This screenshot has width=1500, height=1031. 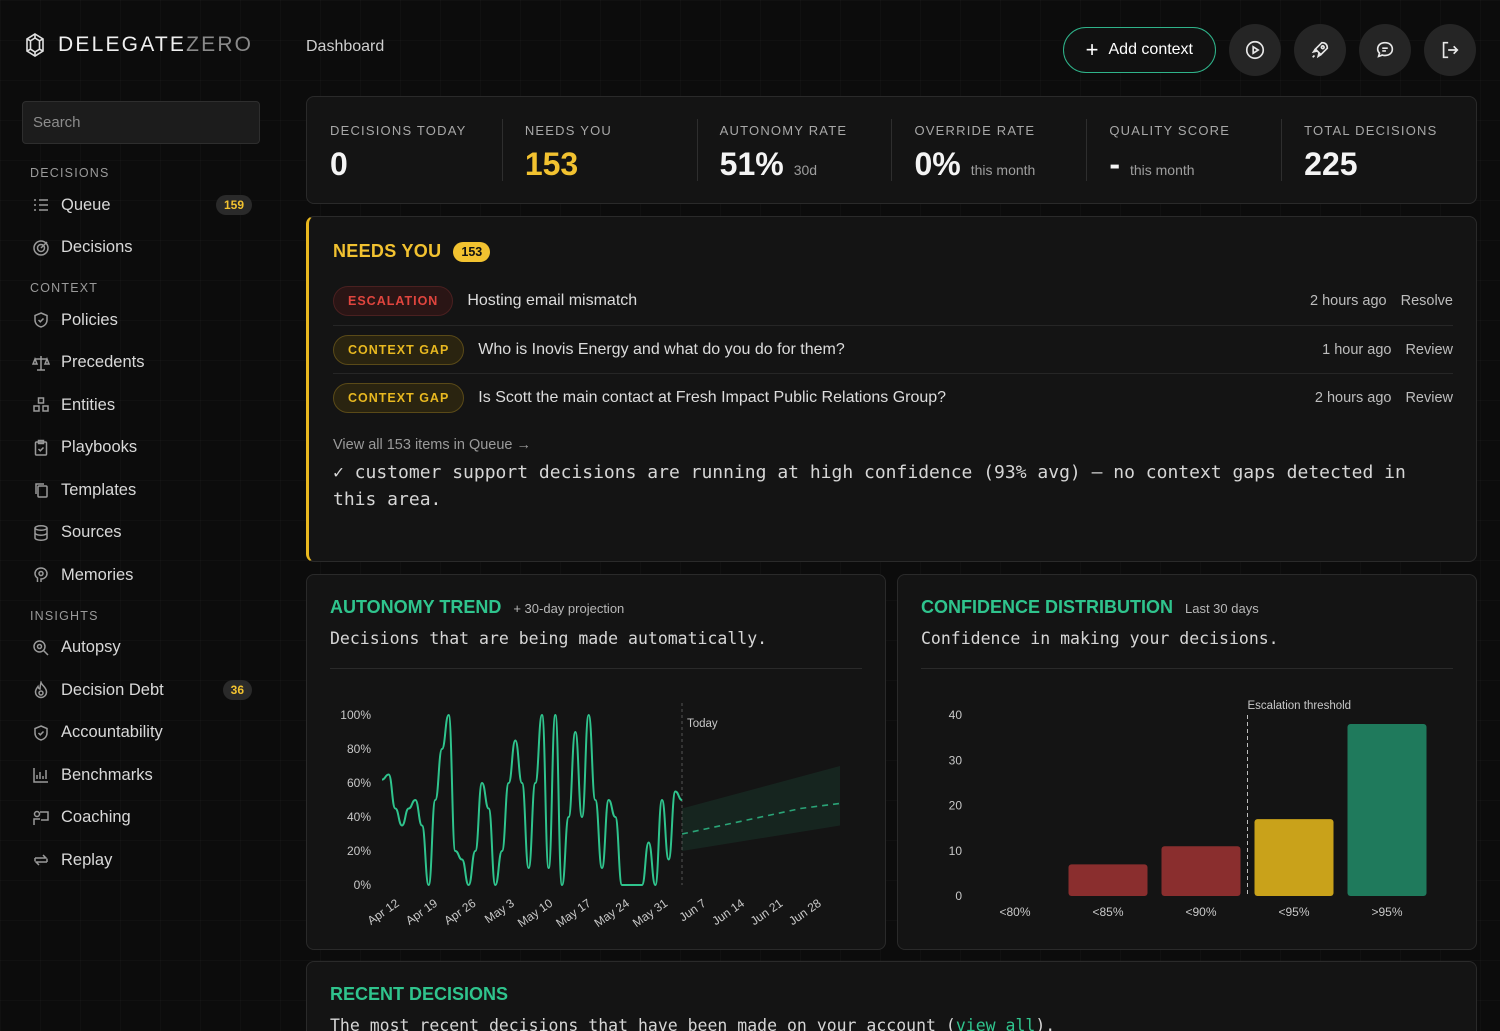 I want to click on stat-sub: this month, so click(x=1162, y=170).